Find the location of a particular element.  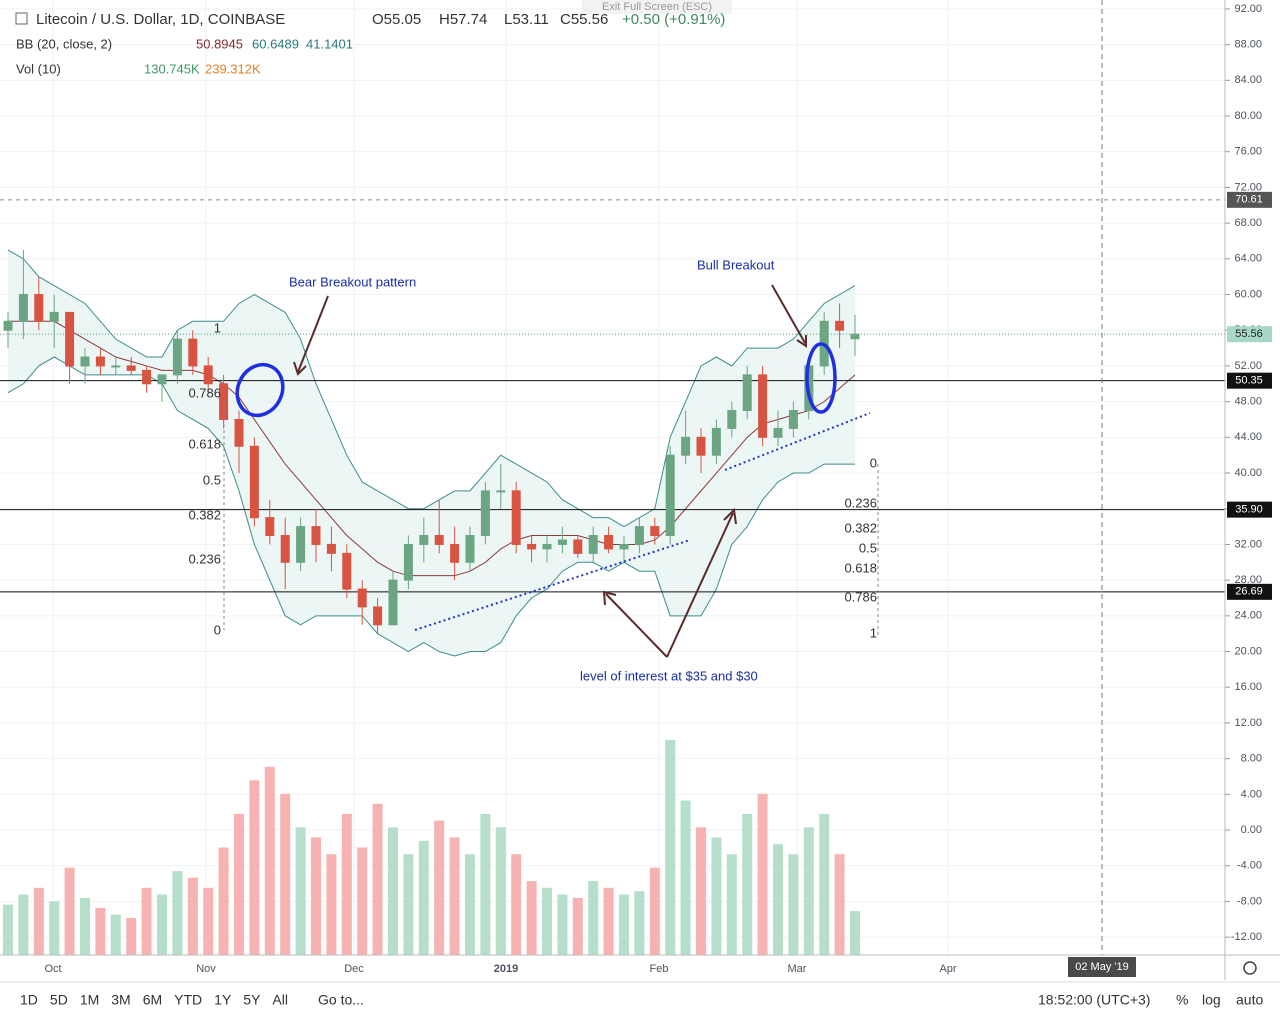

log-toggle: log is located at coordinates (1211, 1000).